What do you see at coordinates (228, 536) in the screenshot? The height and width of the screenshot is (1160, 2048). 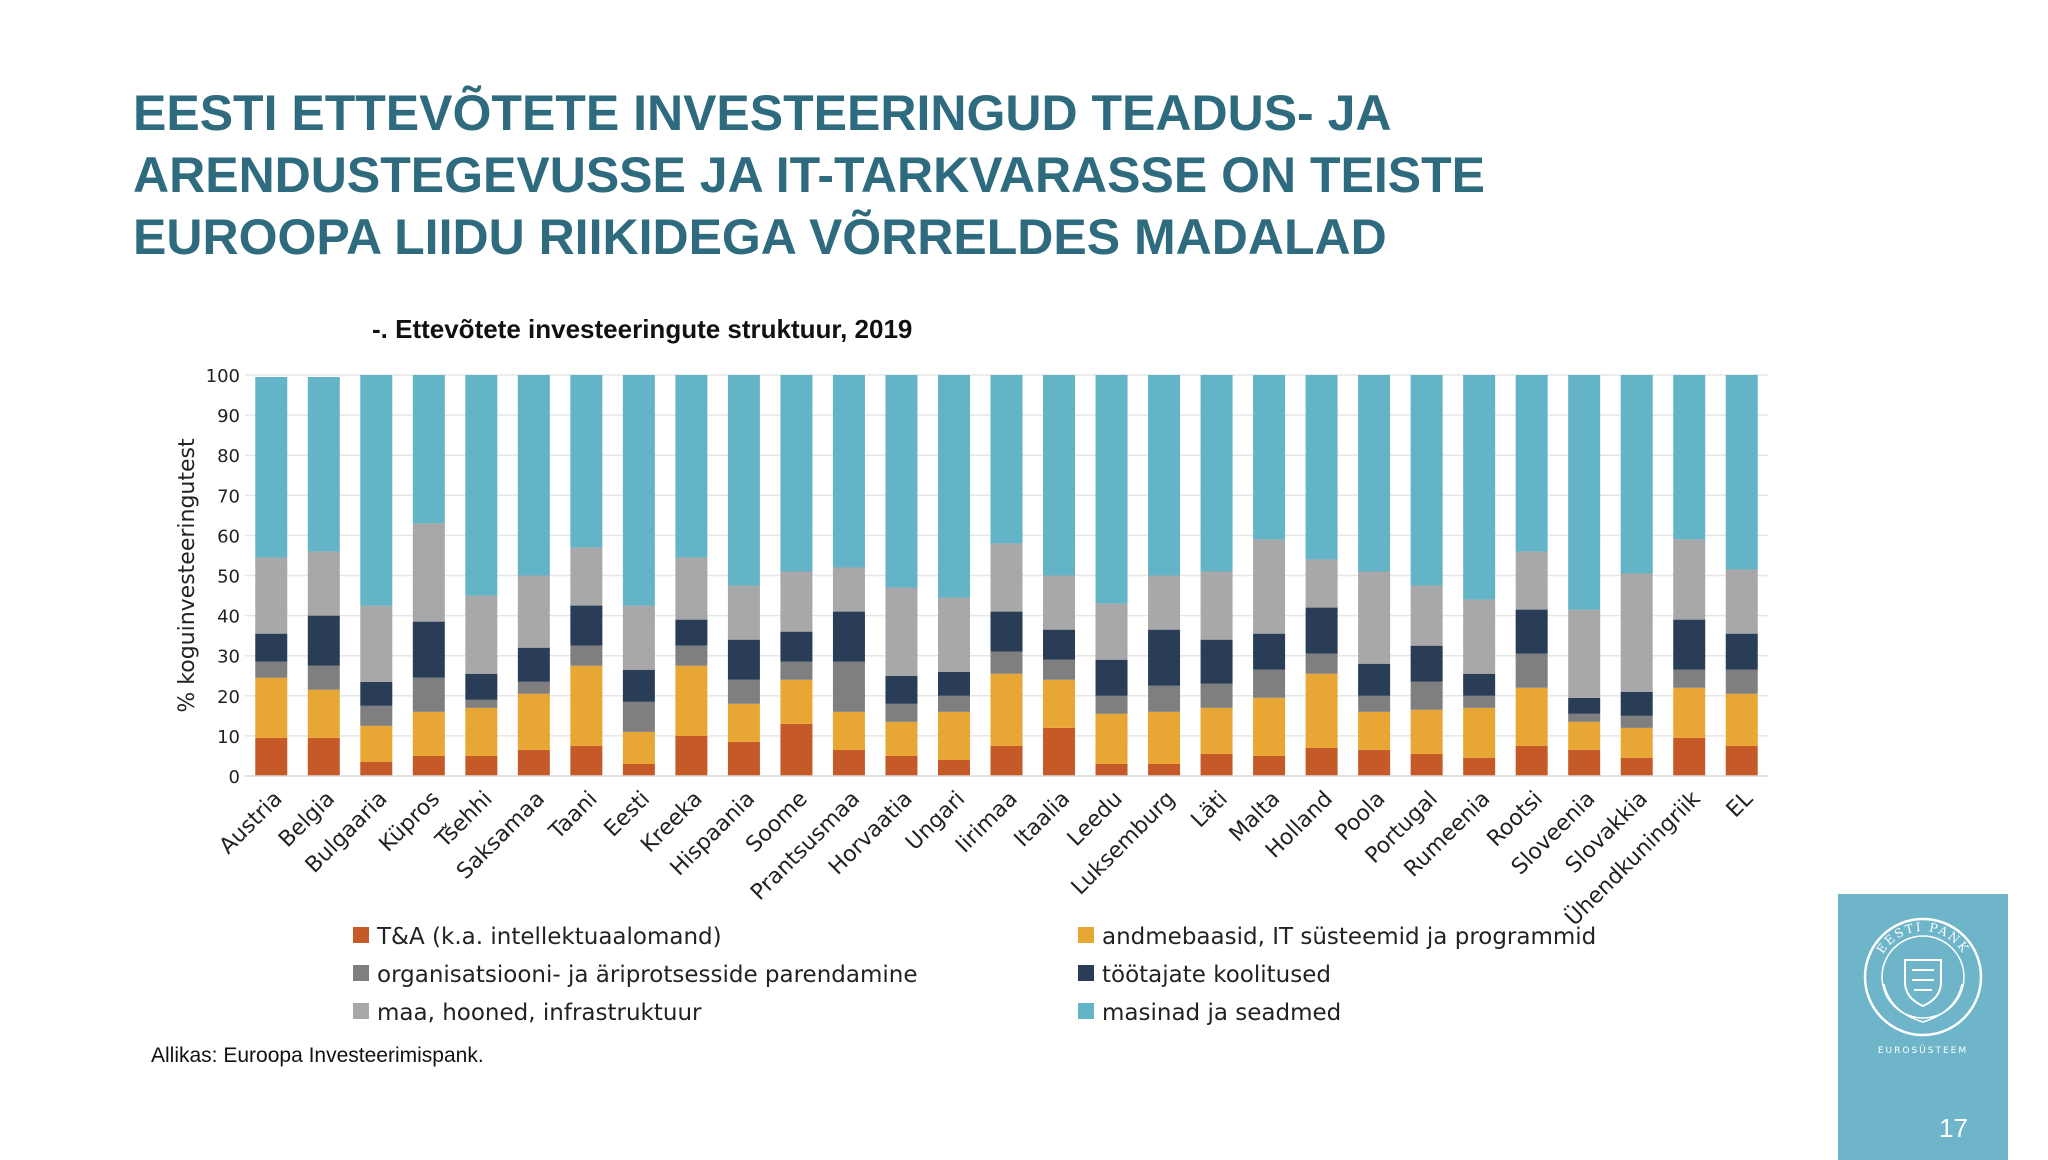 I see `y-tick-label: 60` at bounding box center [228, 536].